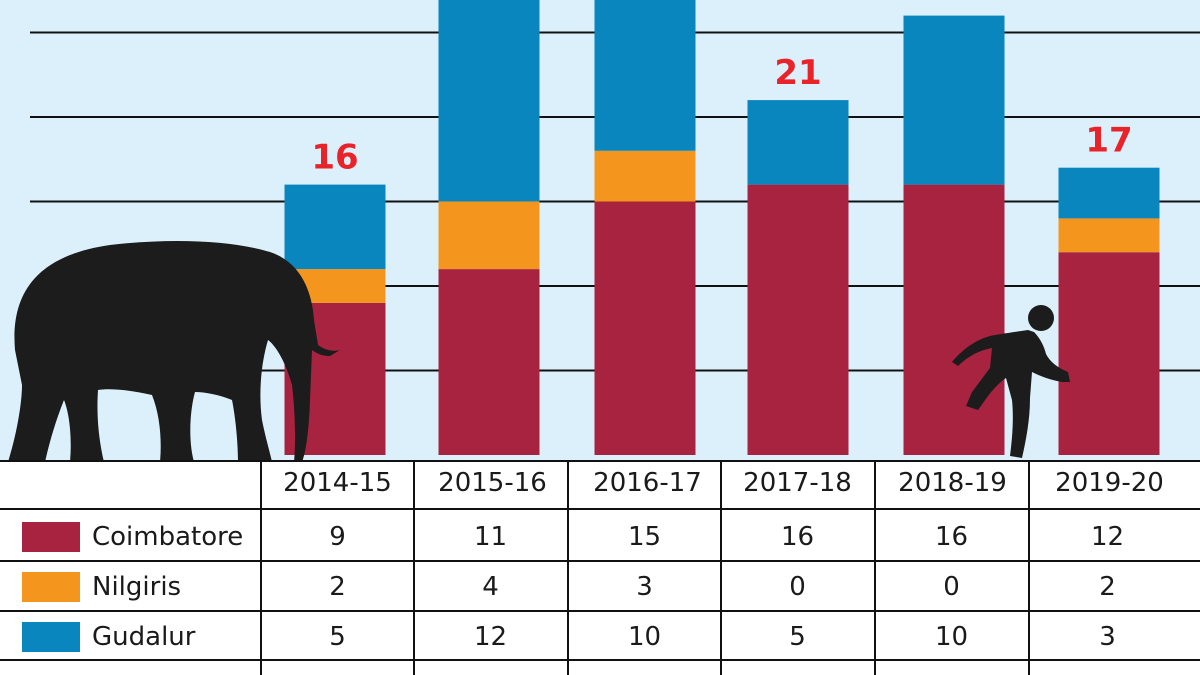 This screenshot has width=1200, height=675. I want to click on running-man-silhouette-icon, so click(1011, 381).